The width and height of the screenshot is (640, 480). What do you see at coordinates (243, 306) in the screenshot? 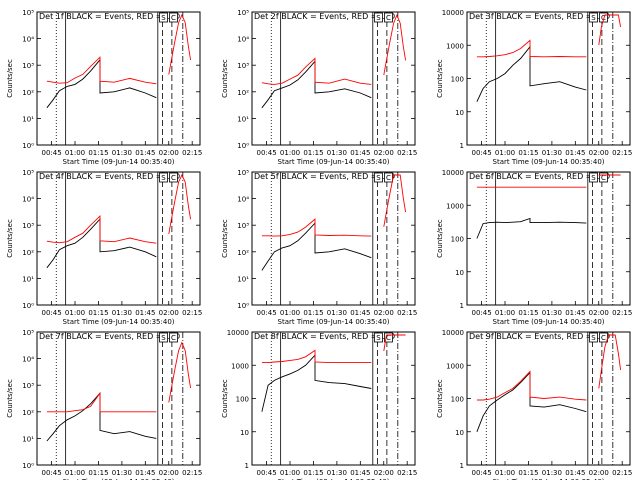
I see `y-tick-label: 10⁰` at bounding box center [243, 306].